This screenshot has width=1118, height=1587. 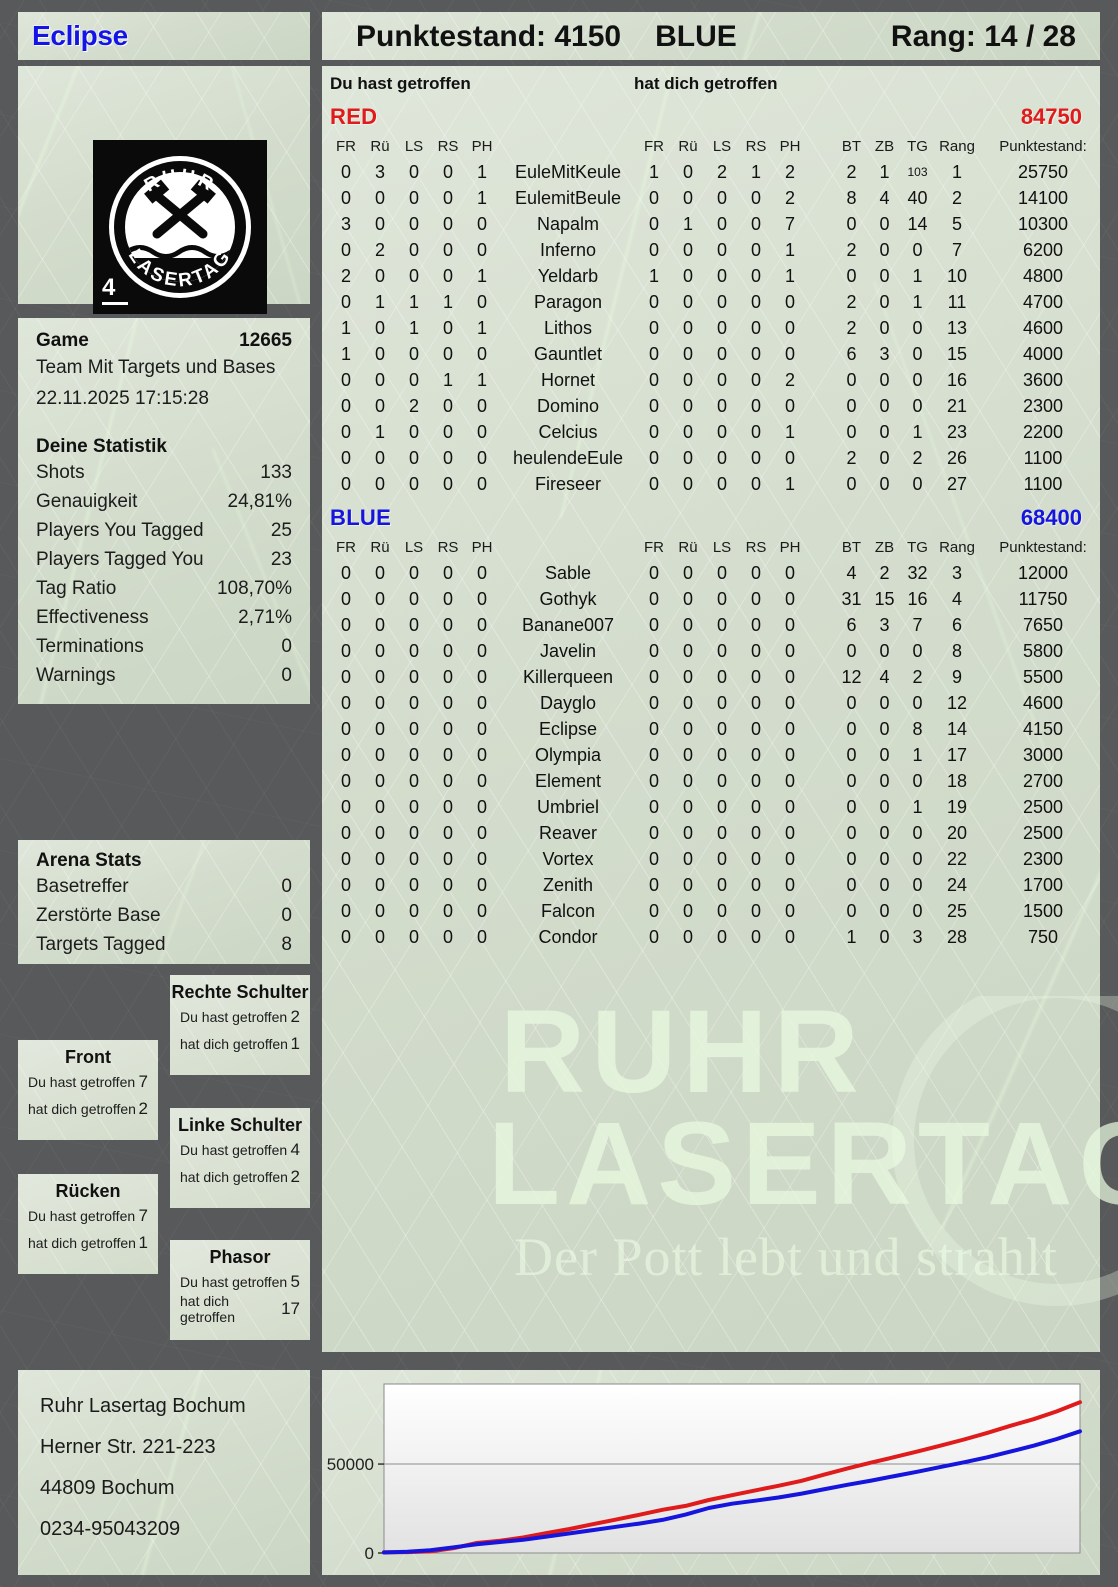 I want to click on col-header-you-hit-LS: LS, so click(x=414, y=547).